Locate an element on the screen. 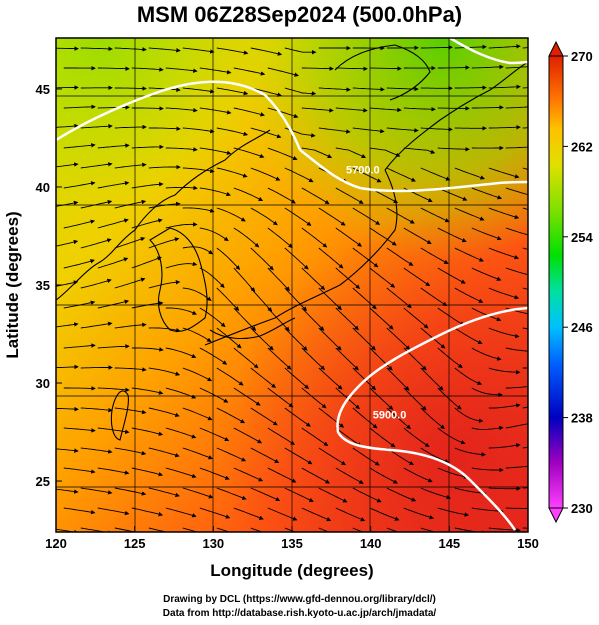 The height and width of the screenshot is (625, 599). colorbar-tick-label: 270 is located at coordinates (582, 56).